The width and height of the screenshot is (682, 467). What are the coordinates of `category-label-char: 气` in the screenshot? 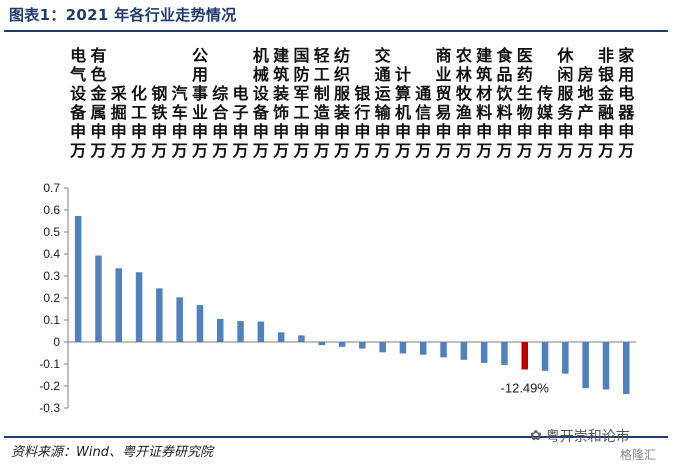 It's located at (77, 74).